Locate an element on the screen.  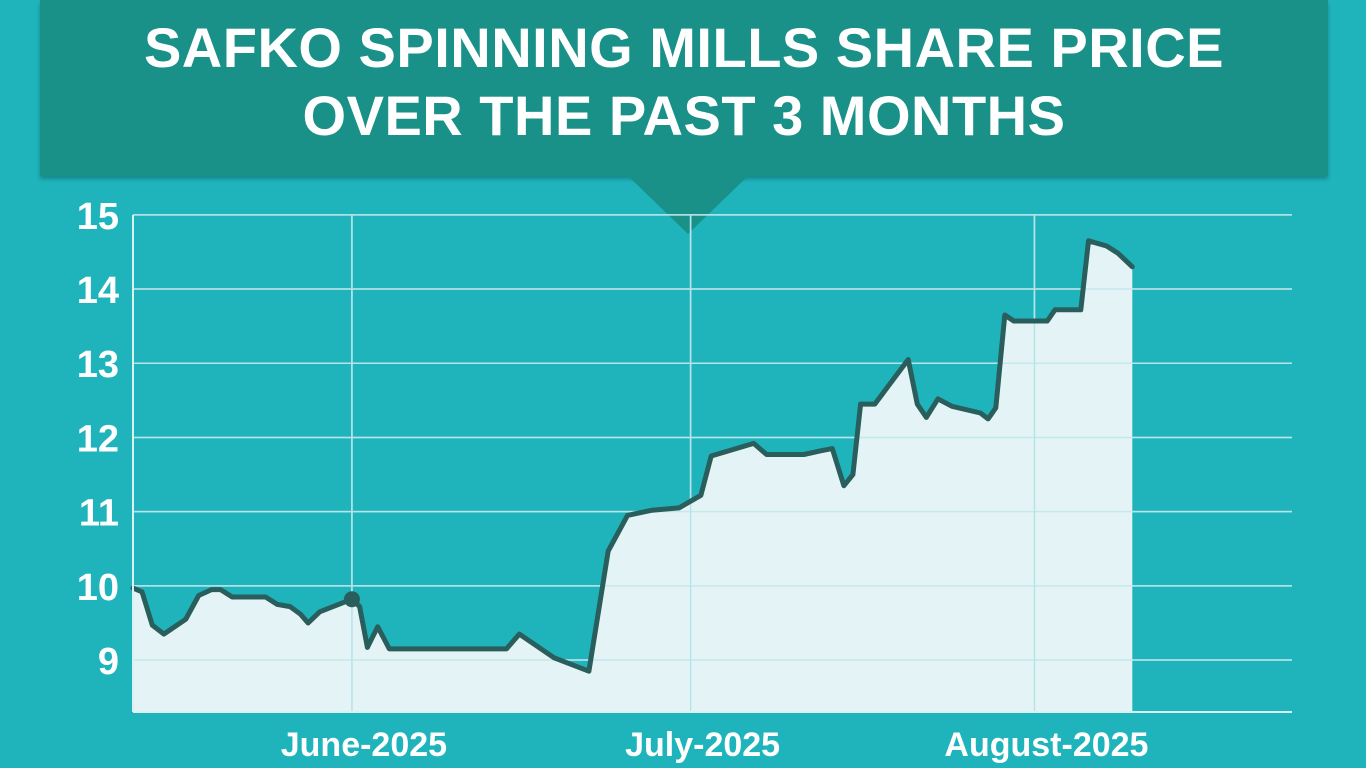
x-tick-label: August-2025 is located at coordinates (1046, 745).